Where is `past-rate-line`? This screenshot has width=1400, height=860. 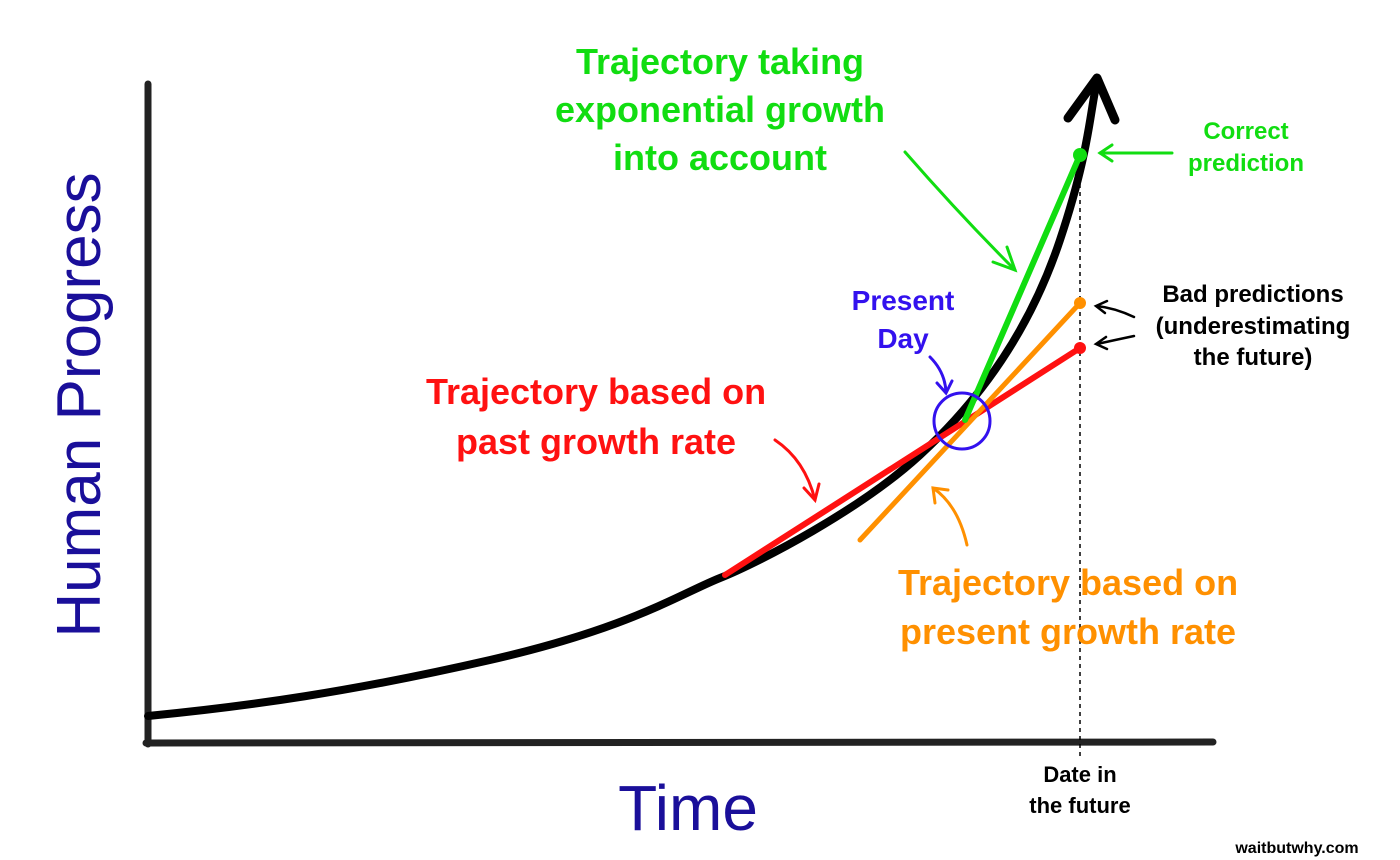 past-rate-line is located at coordinates (902, 461).